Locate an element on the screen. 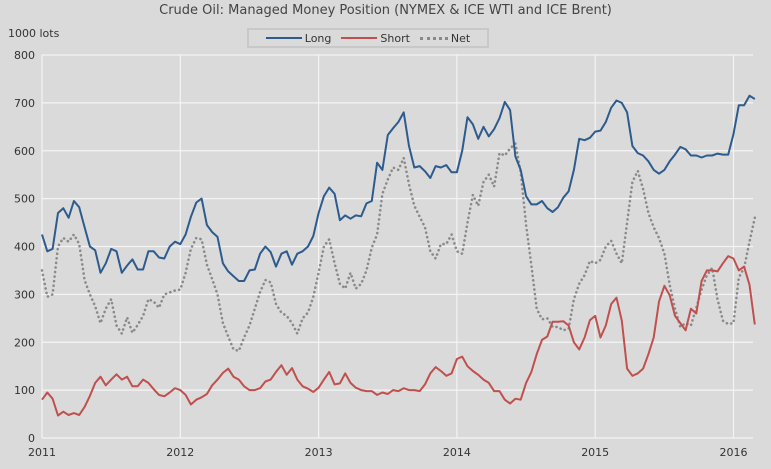  x-tick-label: 2014 is located at coordinates (457, 452).